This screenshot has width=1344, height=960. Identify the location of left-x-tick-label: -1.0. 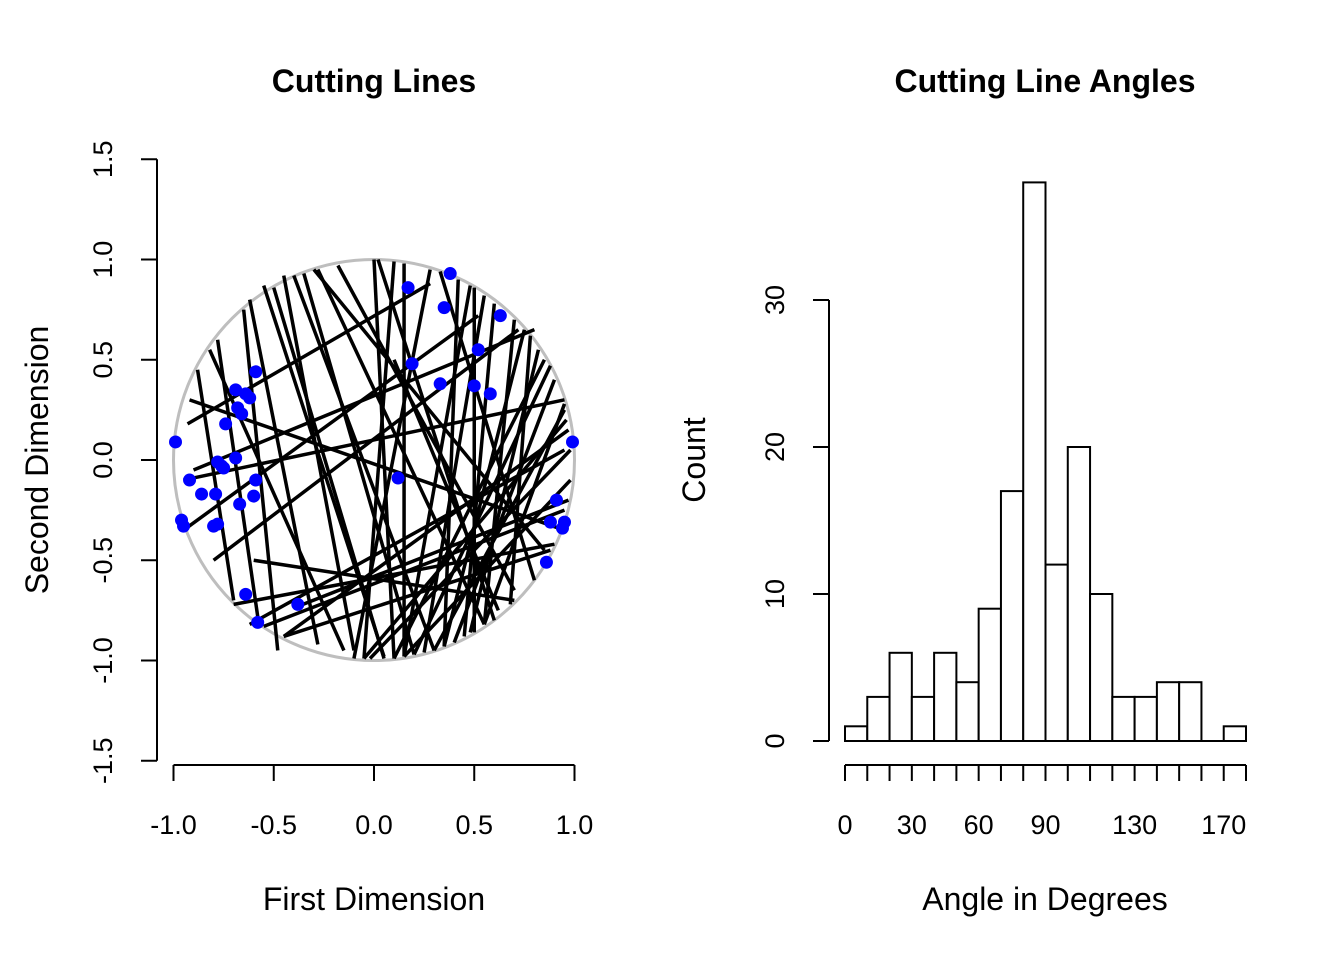
(173, 825).